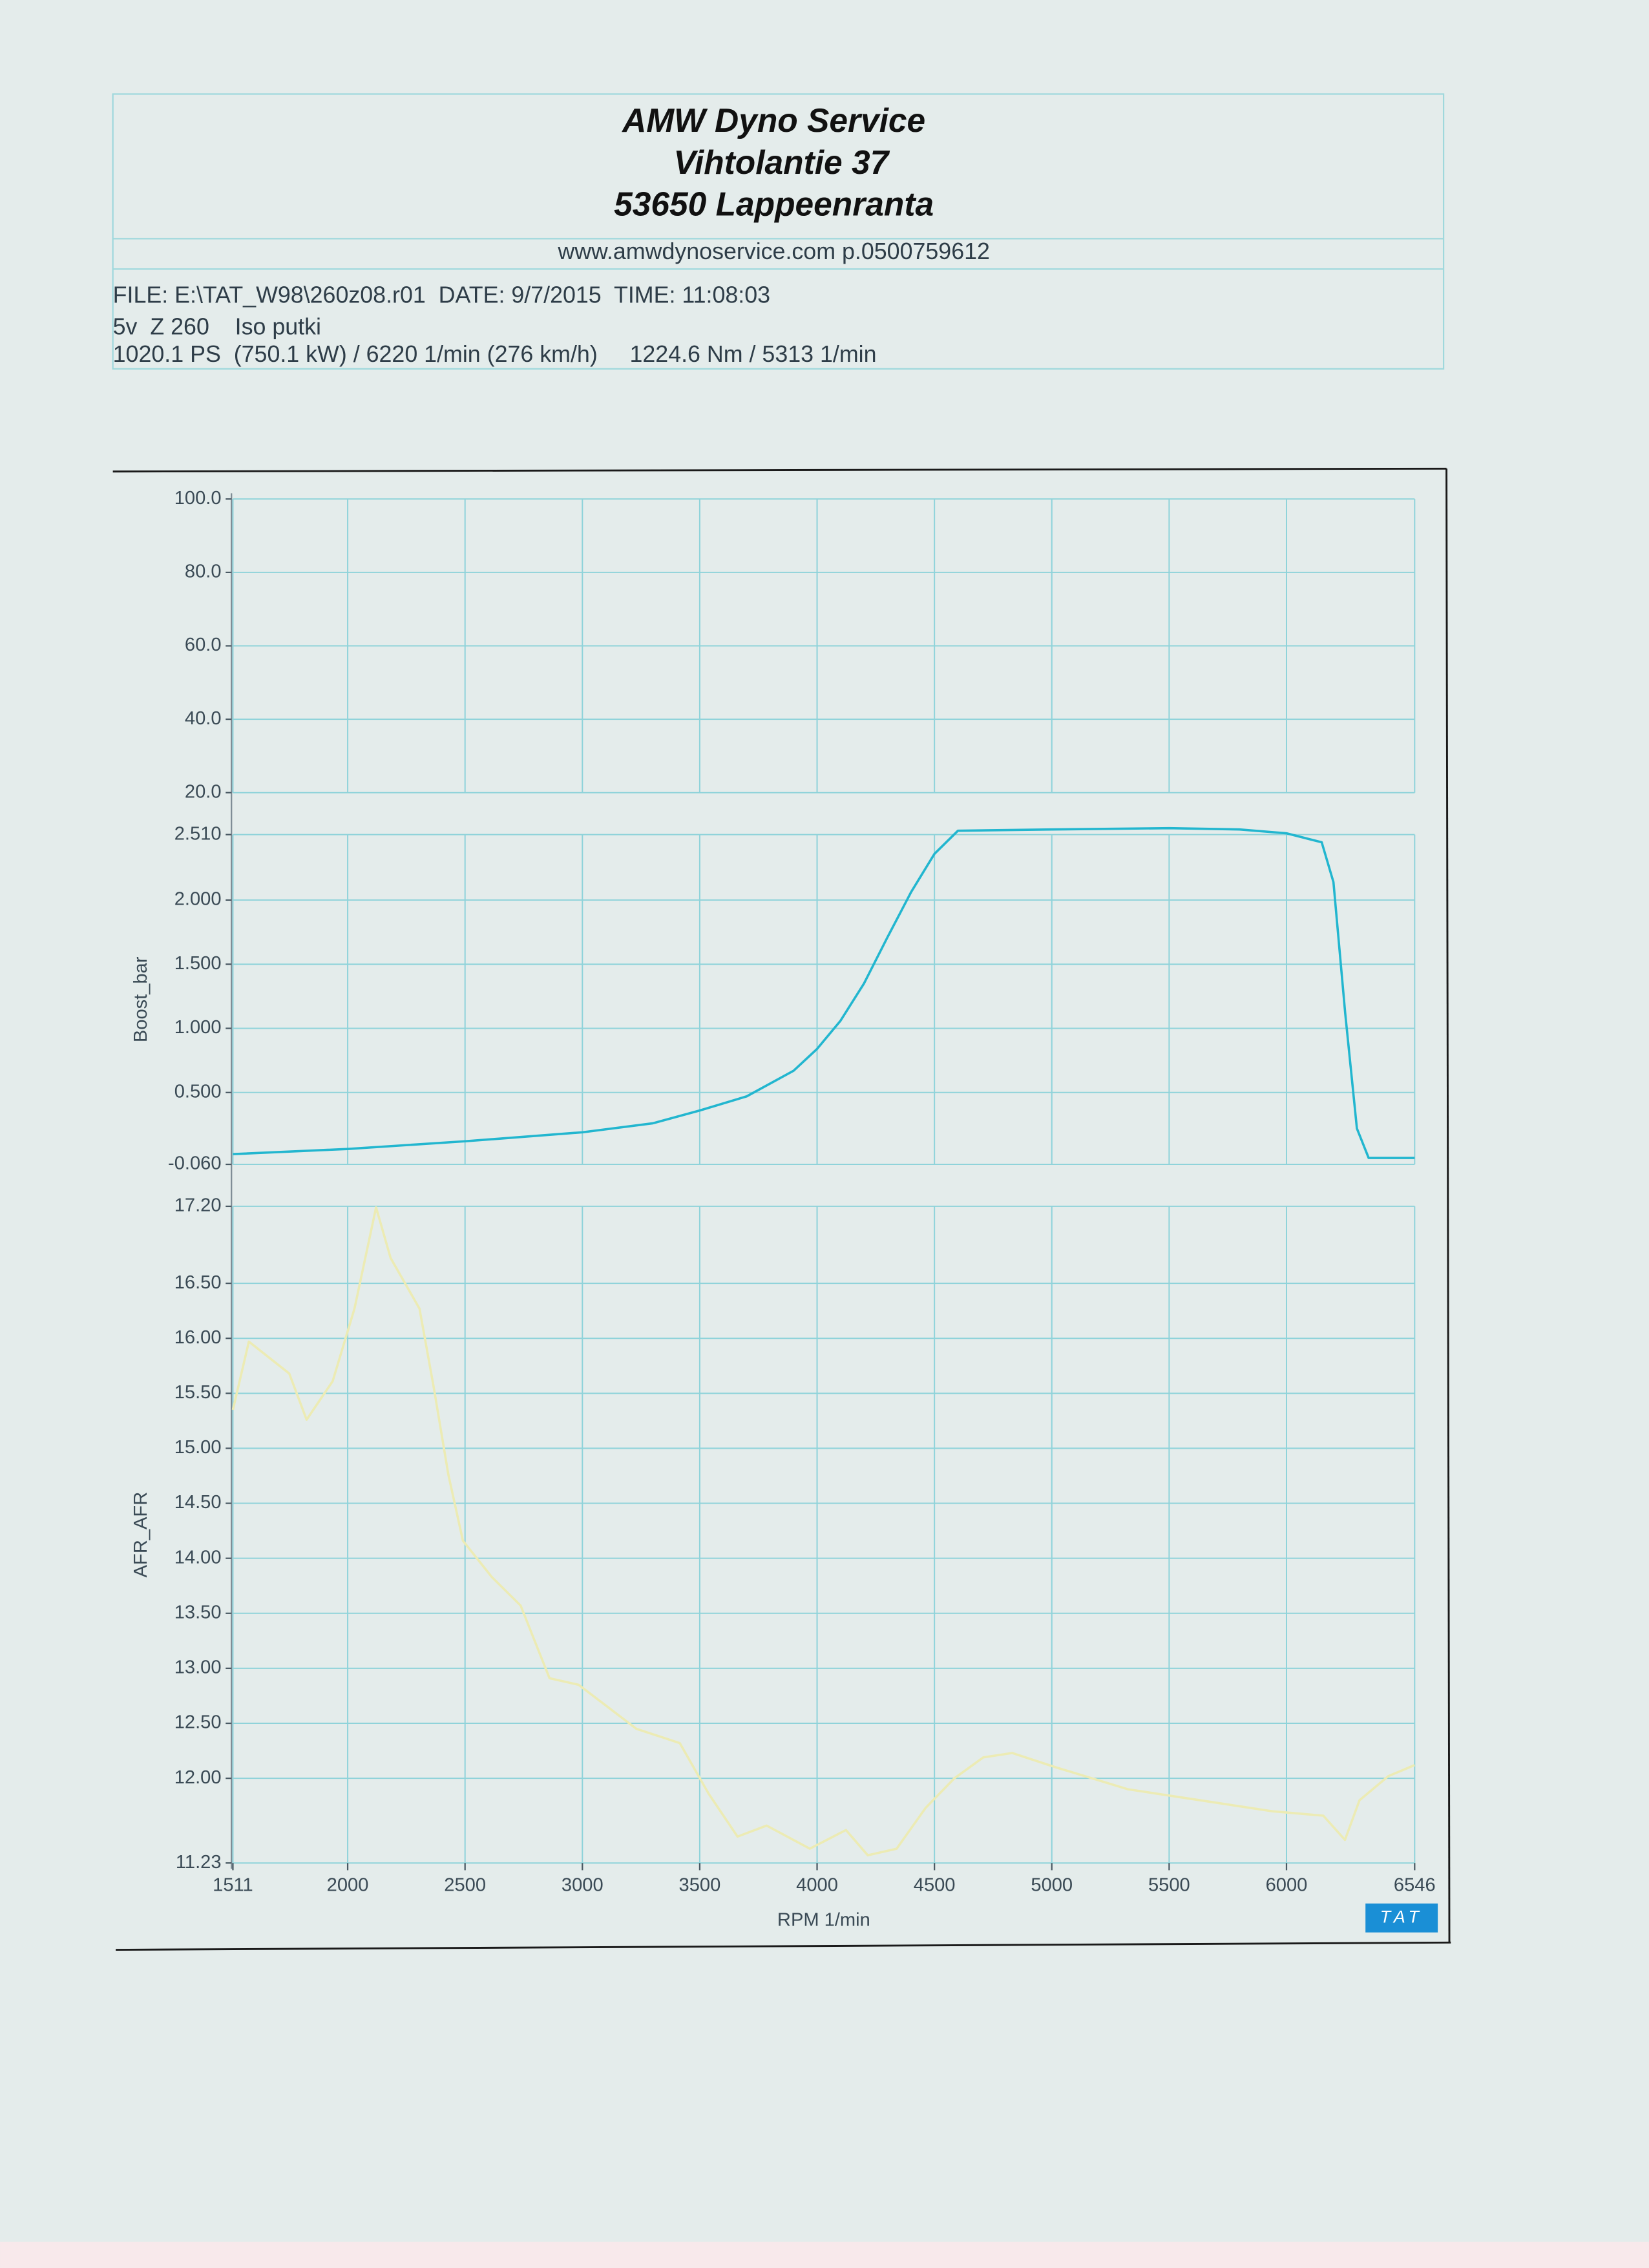 The height and width of the screenshot is (2268, 1649). Describe the element at coordinates (198, 1723) in the screenshot. I see `y-tick-label: 12.50` at that location.